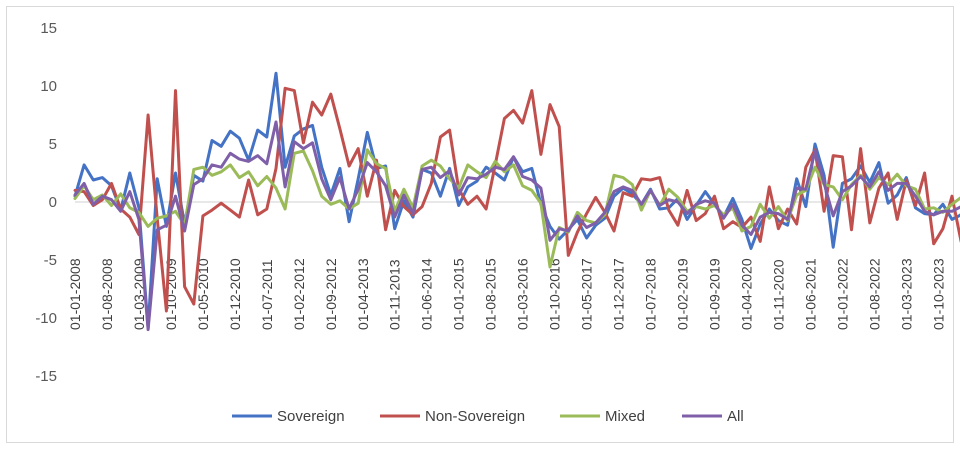 The width and height of the screenshot is (960, 449). What do you see at coordinates (48, 28) in the screenshot?
I see `y-tick-label: 15` at bounding box center [48, 28].